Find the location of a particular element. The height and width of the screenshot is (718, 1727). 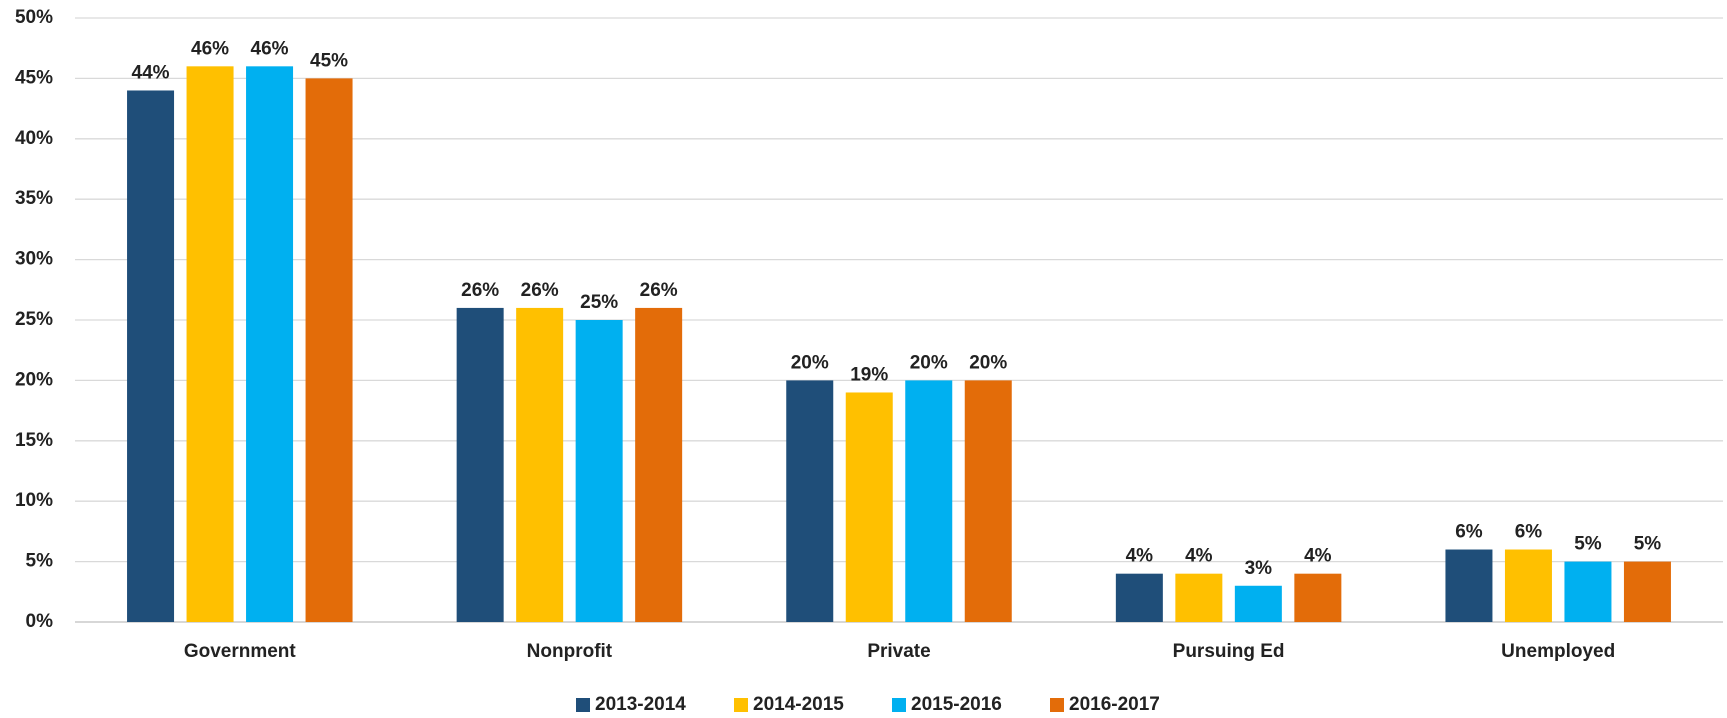

legend-label: 2014-2015 is located at coordinates (798, 704).